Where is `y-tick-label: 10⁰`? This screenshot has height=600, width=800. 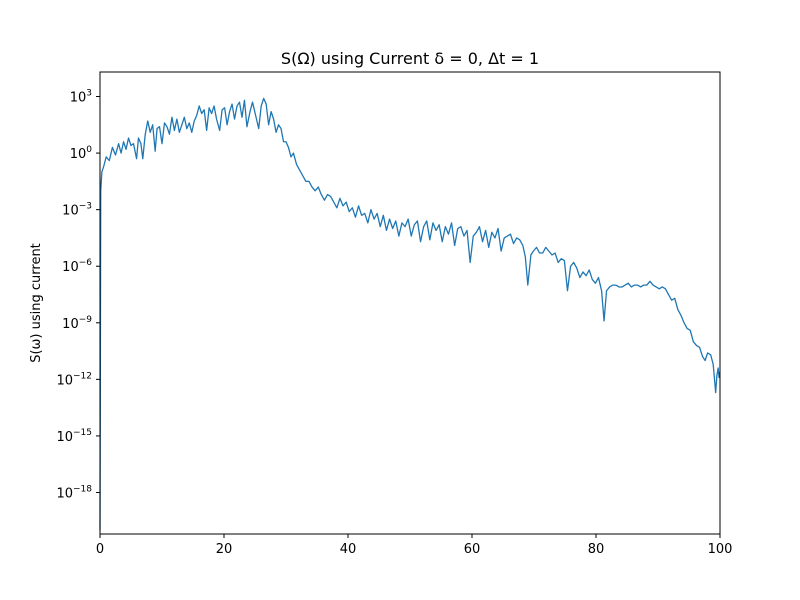
y-tick-label: 10⁰ is located at coordinates (81, 153).